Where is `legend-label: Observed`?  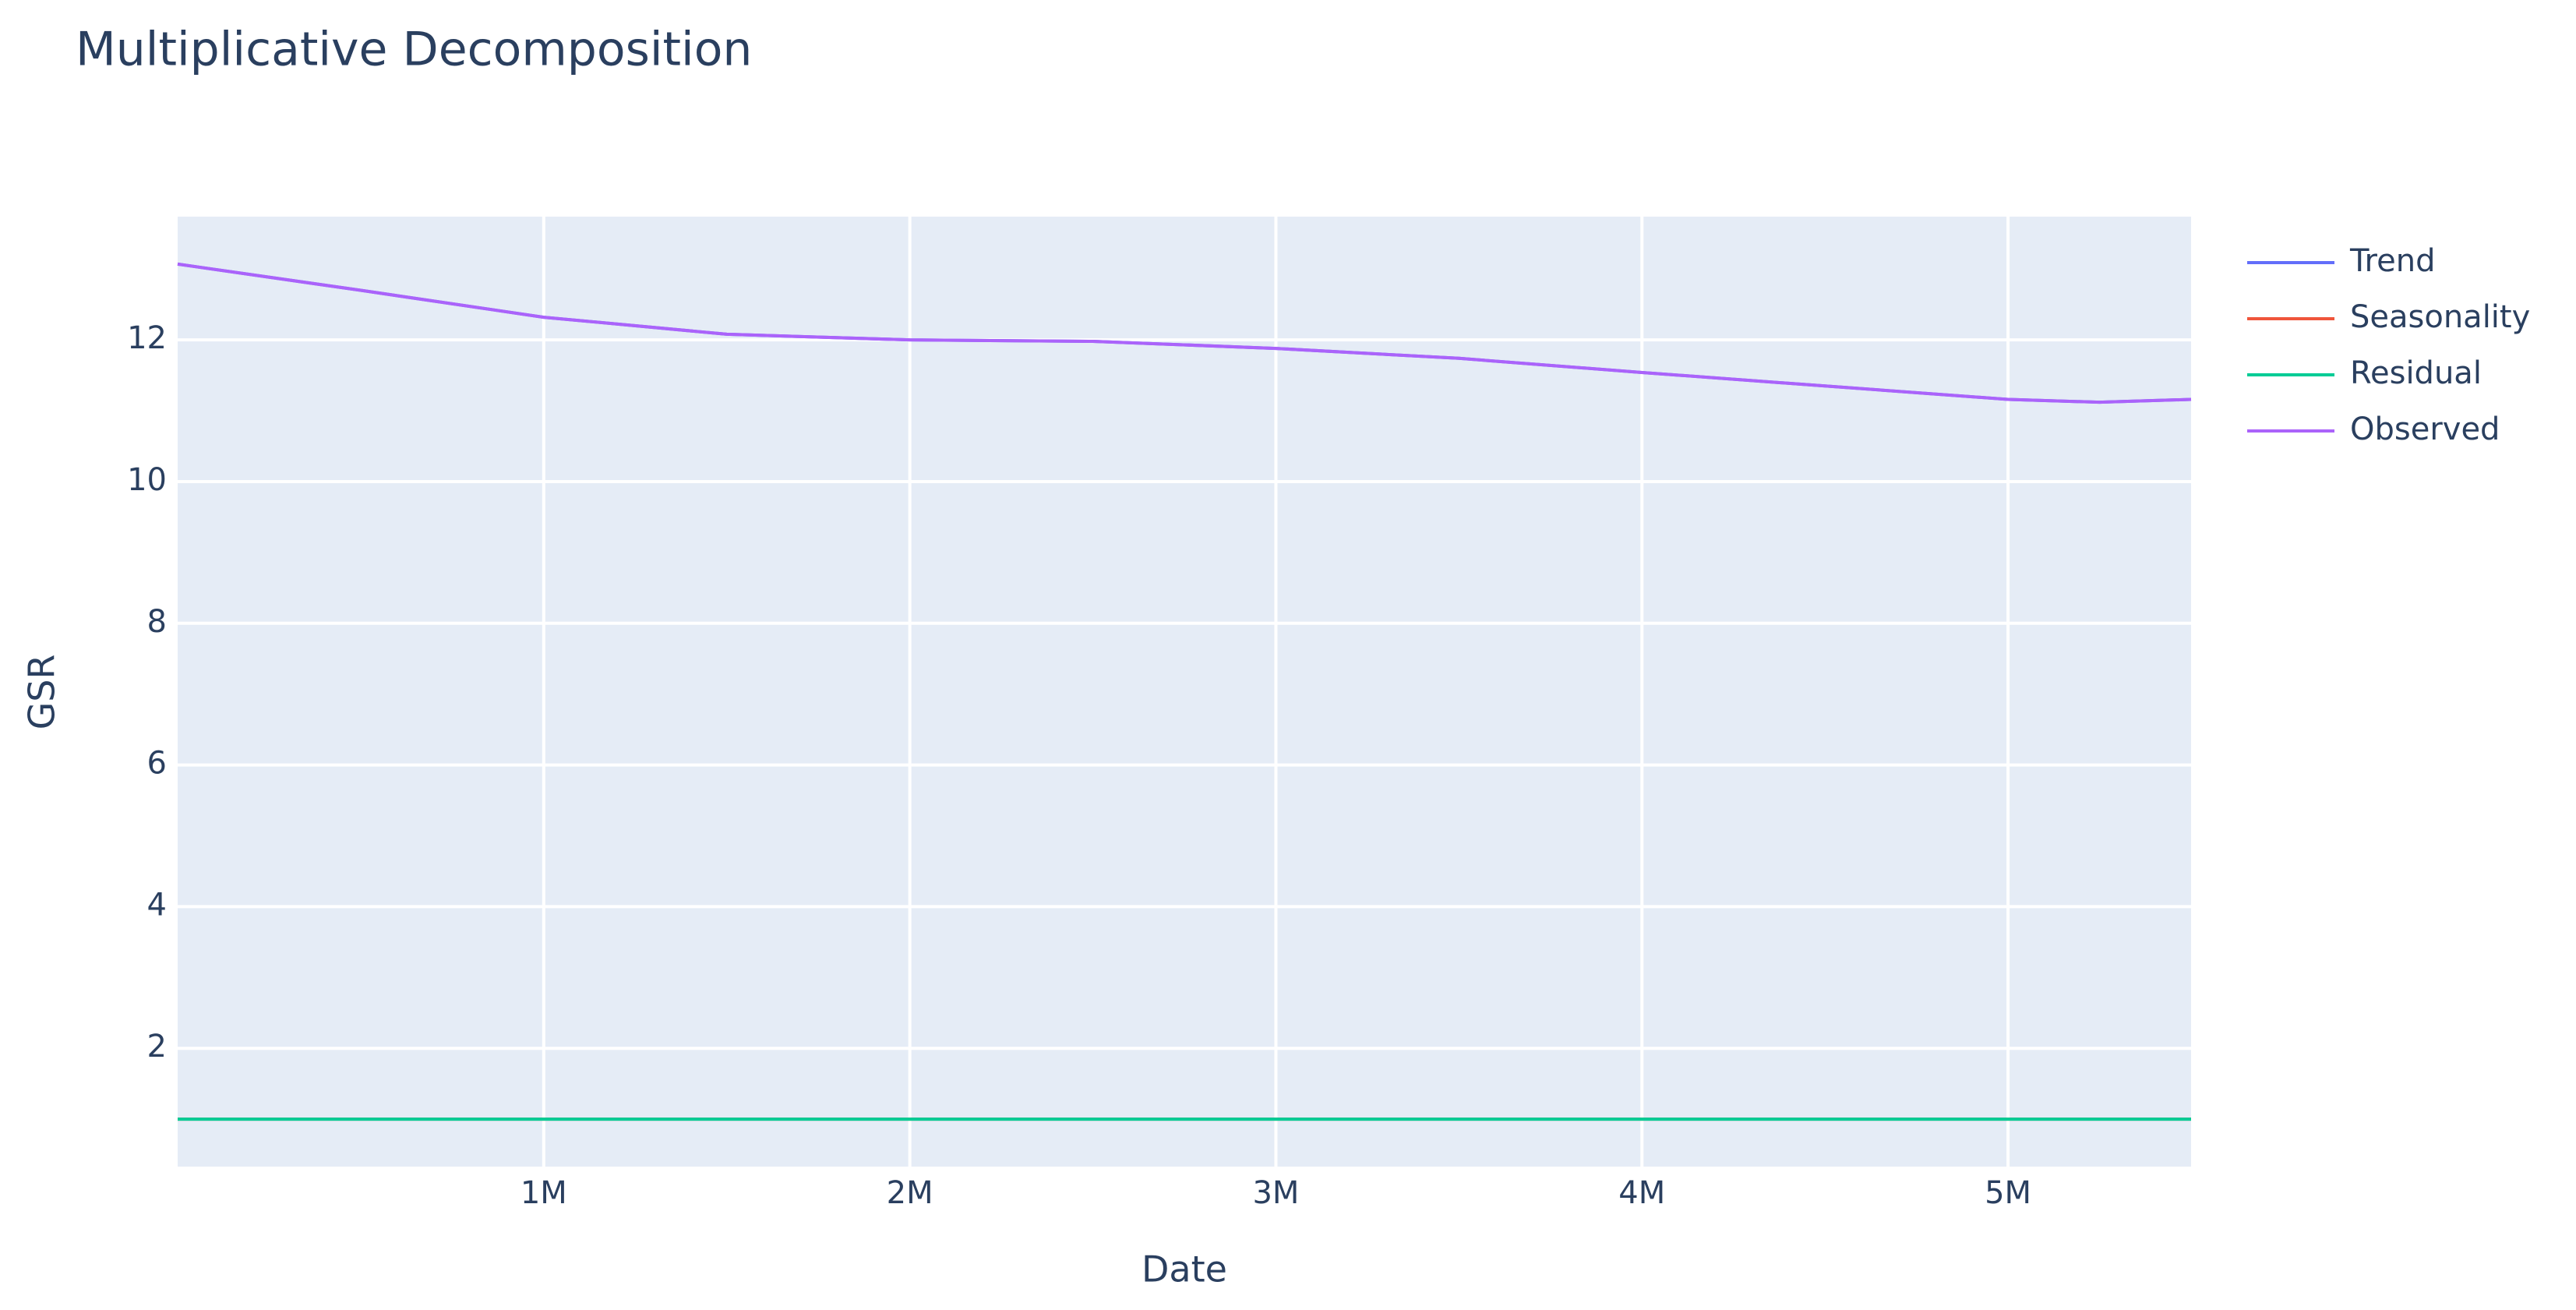 legend-label: Observed is located at coordinates (2425, 429).